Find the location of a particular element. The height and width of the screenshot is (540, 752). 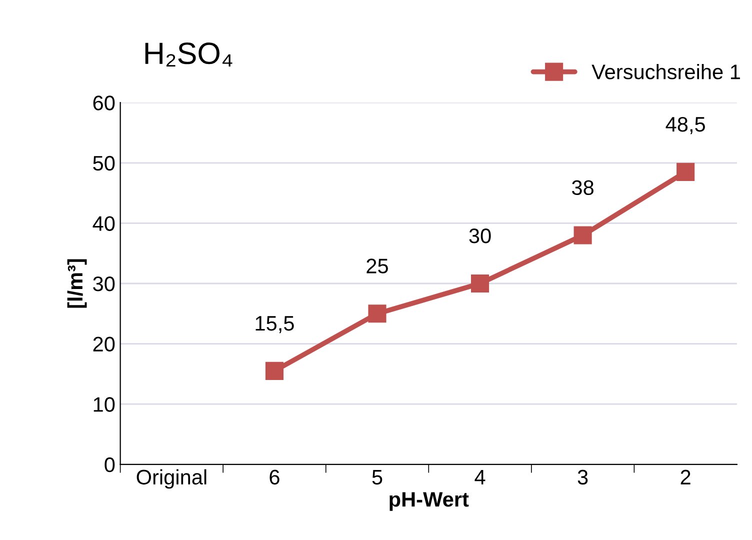

x-tick-label: 5 is located at coordinates (377, 477).